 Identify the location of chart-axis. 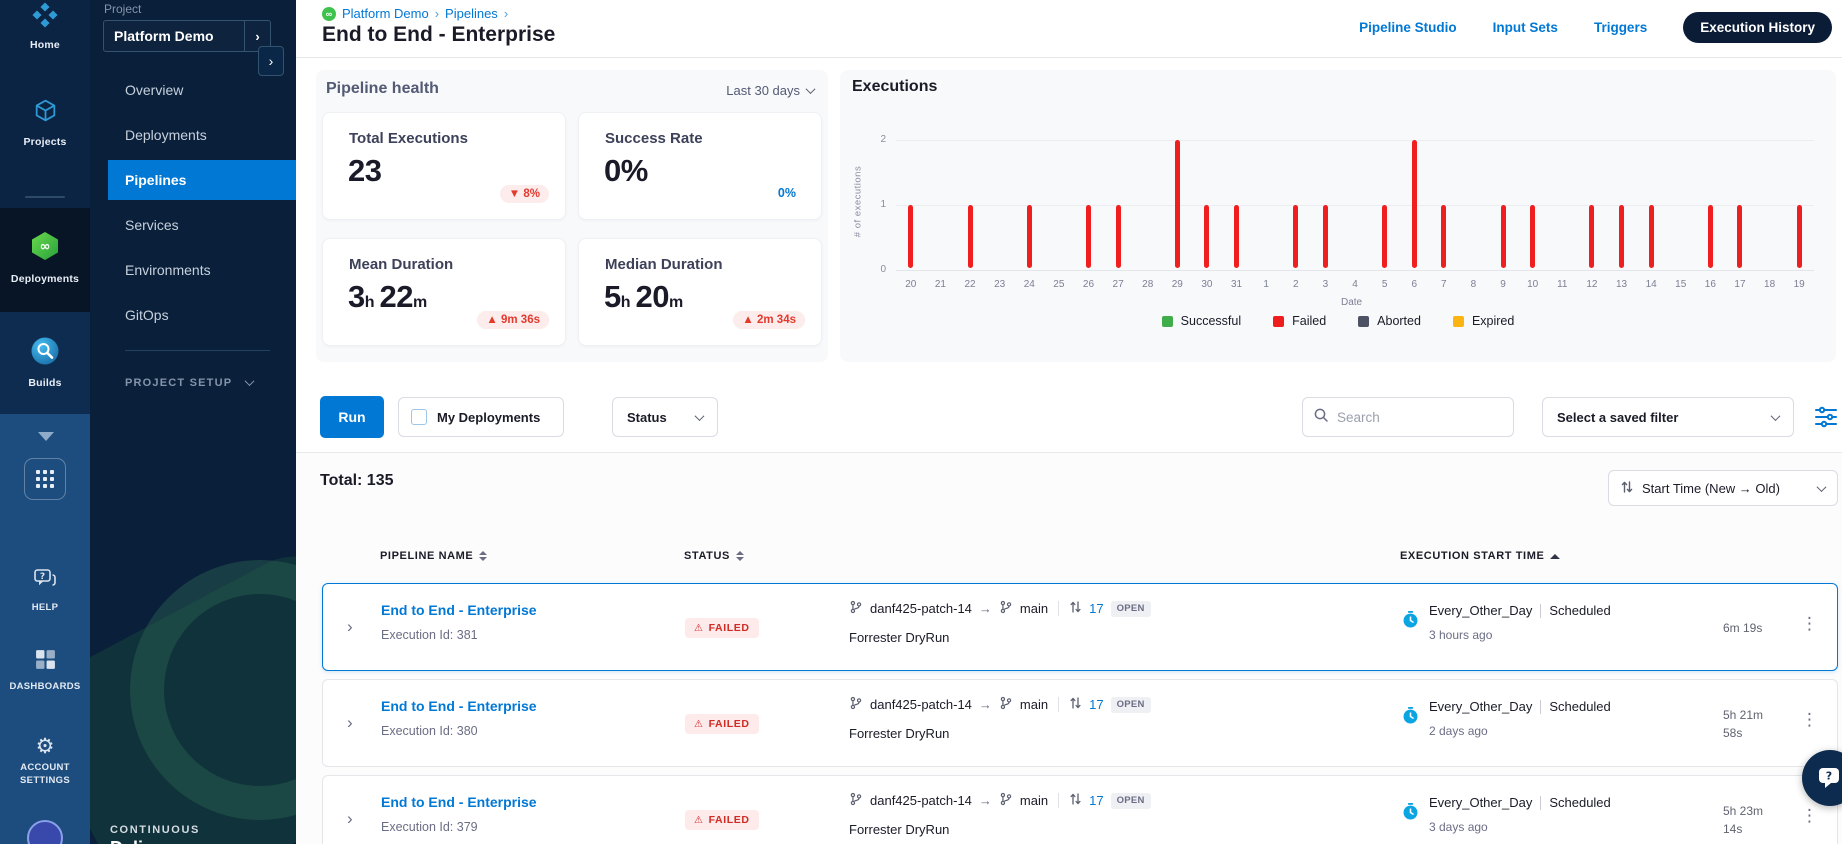
(1355, 205).